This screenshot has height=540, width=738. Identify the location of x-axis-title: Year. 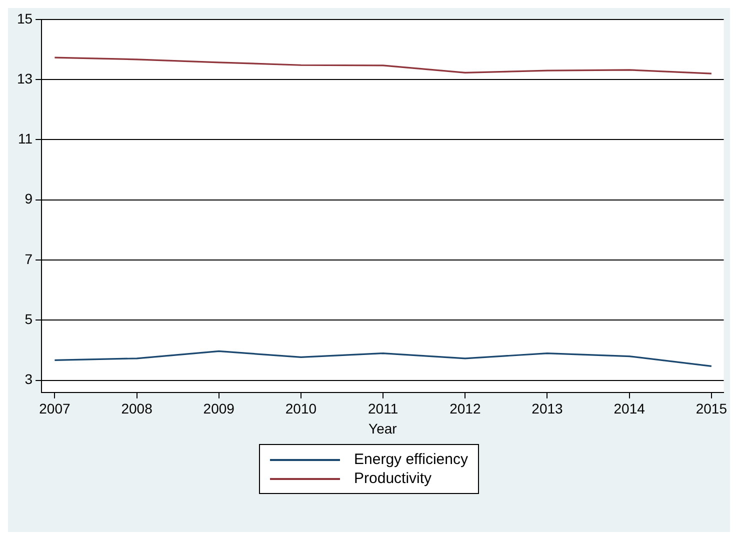
(383, 428).